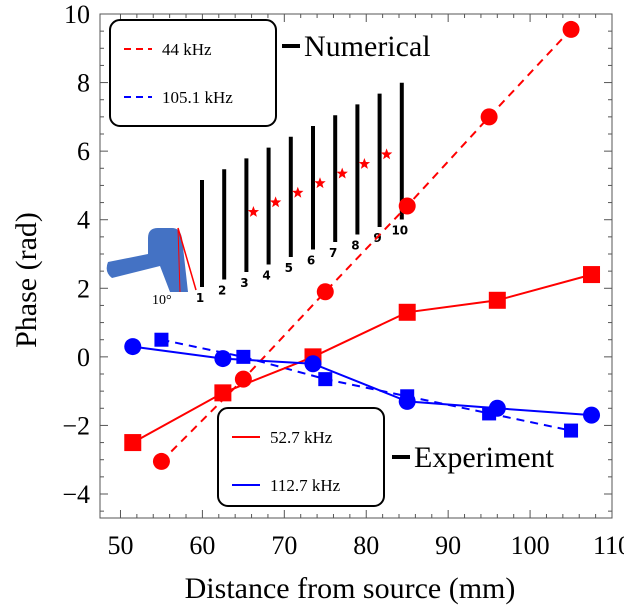 This screenshot has width=624, height=606. I want to click on x-tick-label: 110, so click(608, 545).